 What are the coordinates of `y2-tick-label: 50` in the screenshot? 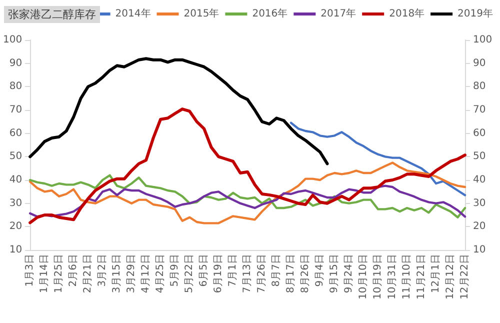 It's located at (479, 156).